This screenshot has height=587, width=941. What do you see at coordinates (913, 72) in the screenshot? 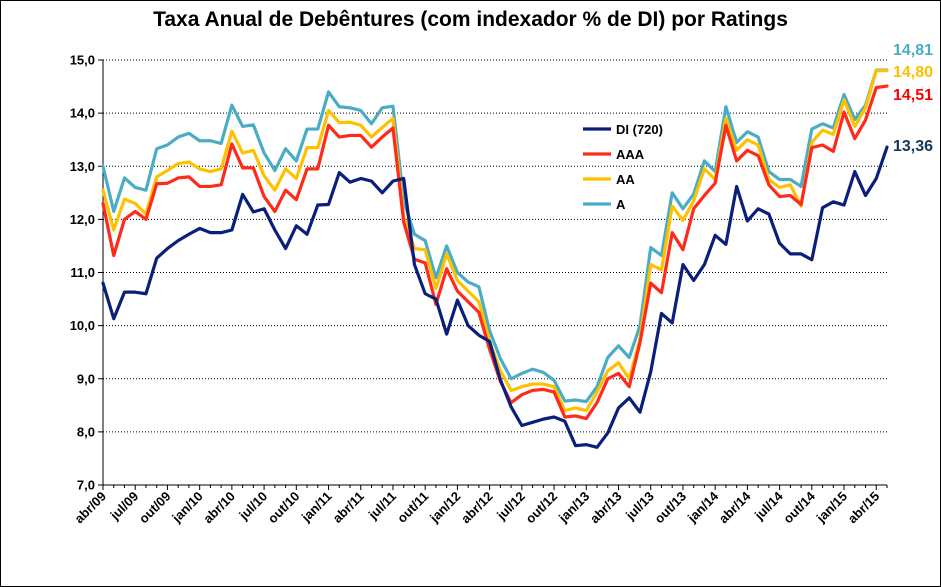
I see `end-value-label: 14,80` at bounding box center [913, 72].